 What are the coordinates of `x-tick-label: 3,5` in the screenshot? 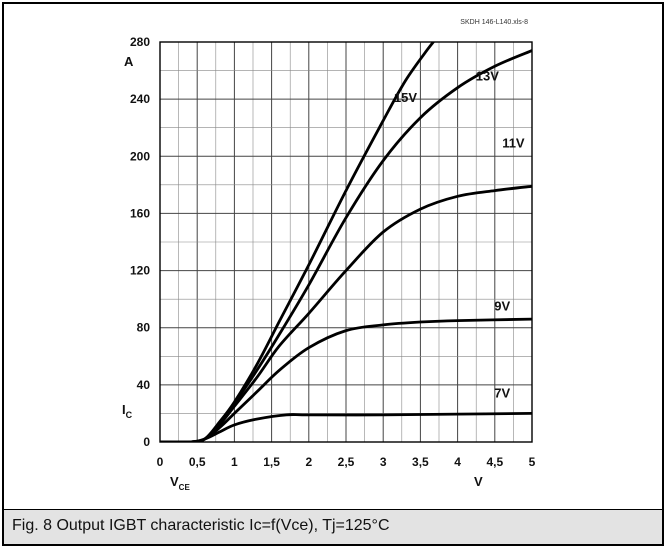 It's located at (420, 462).